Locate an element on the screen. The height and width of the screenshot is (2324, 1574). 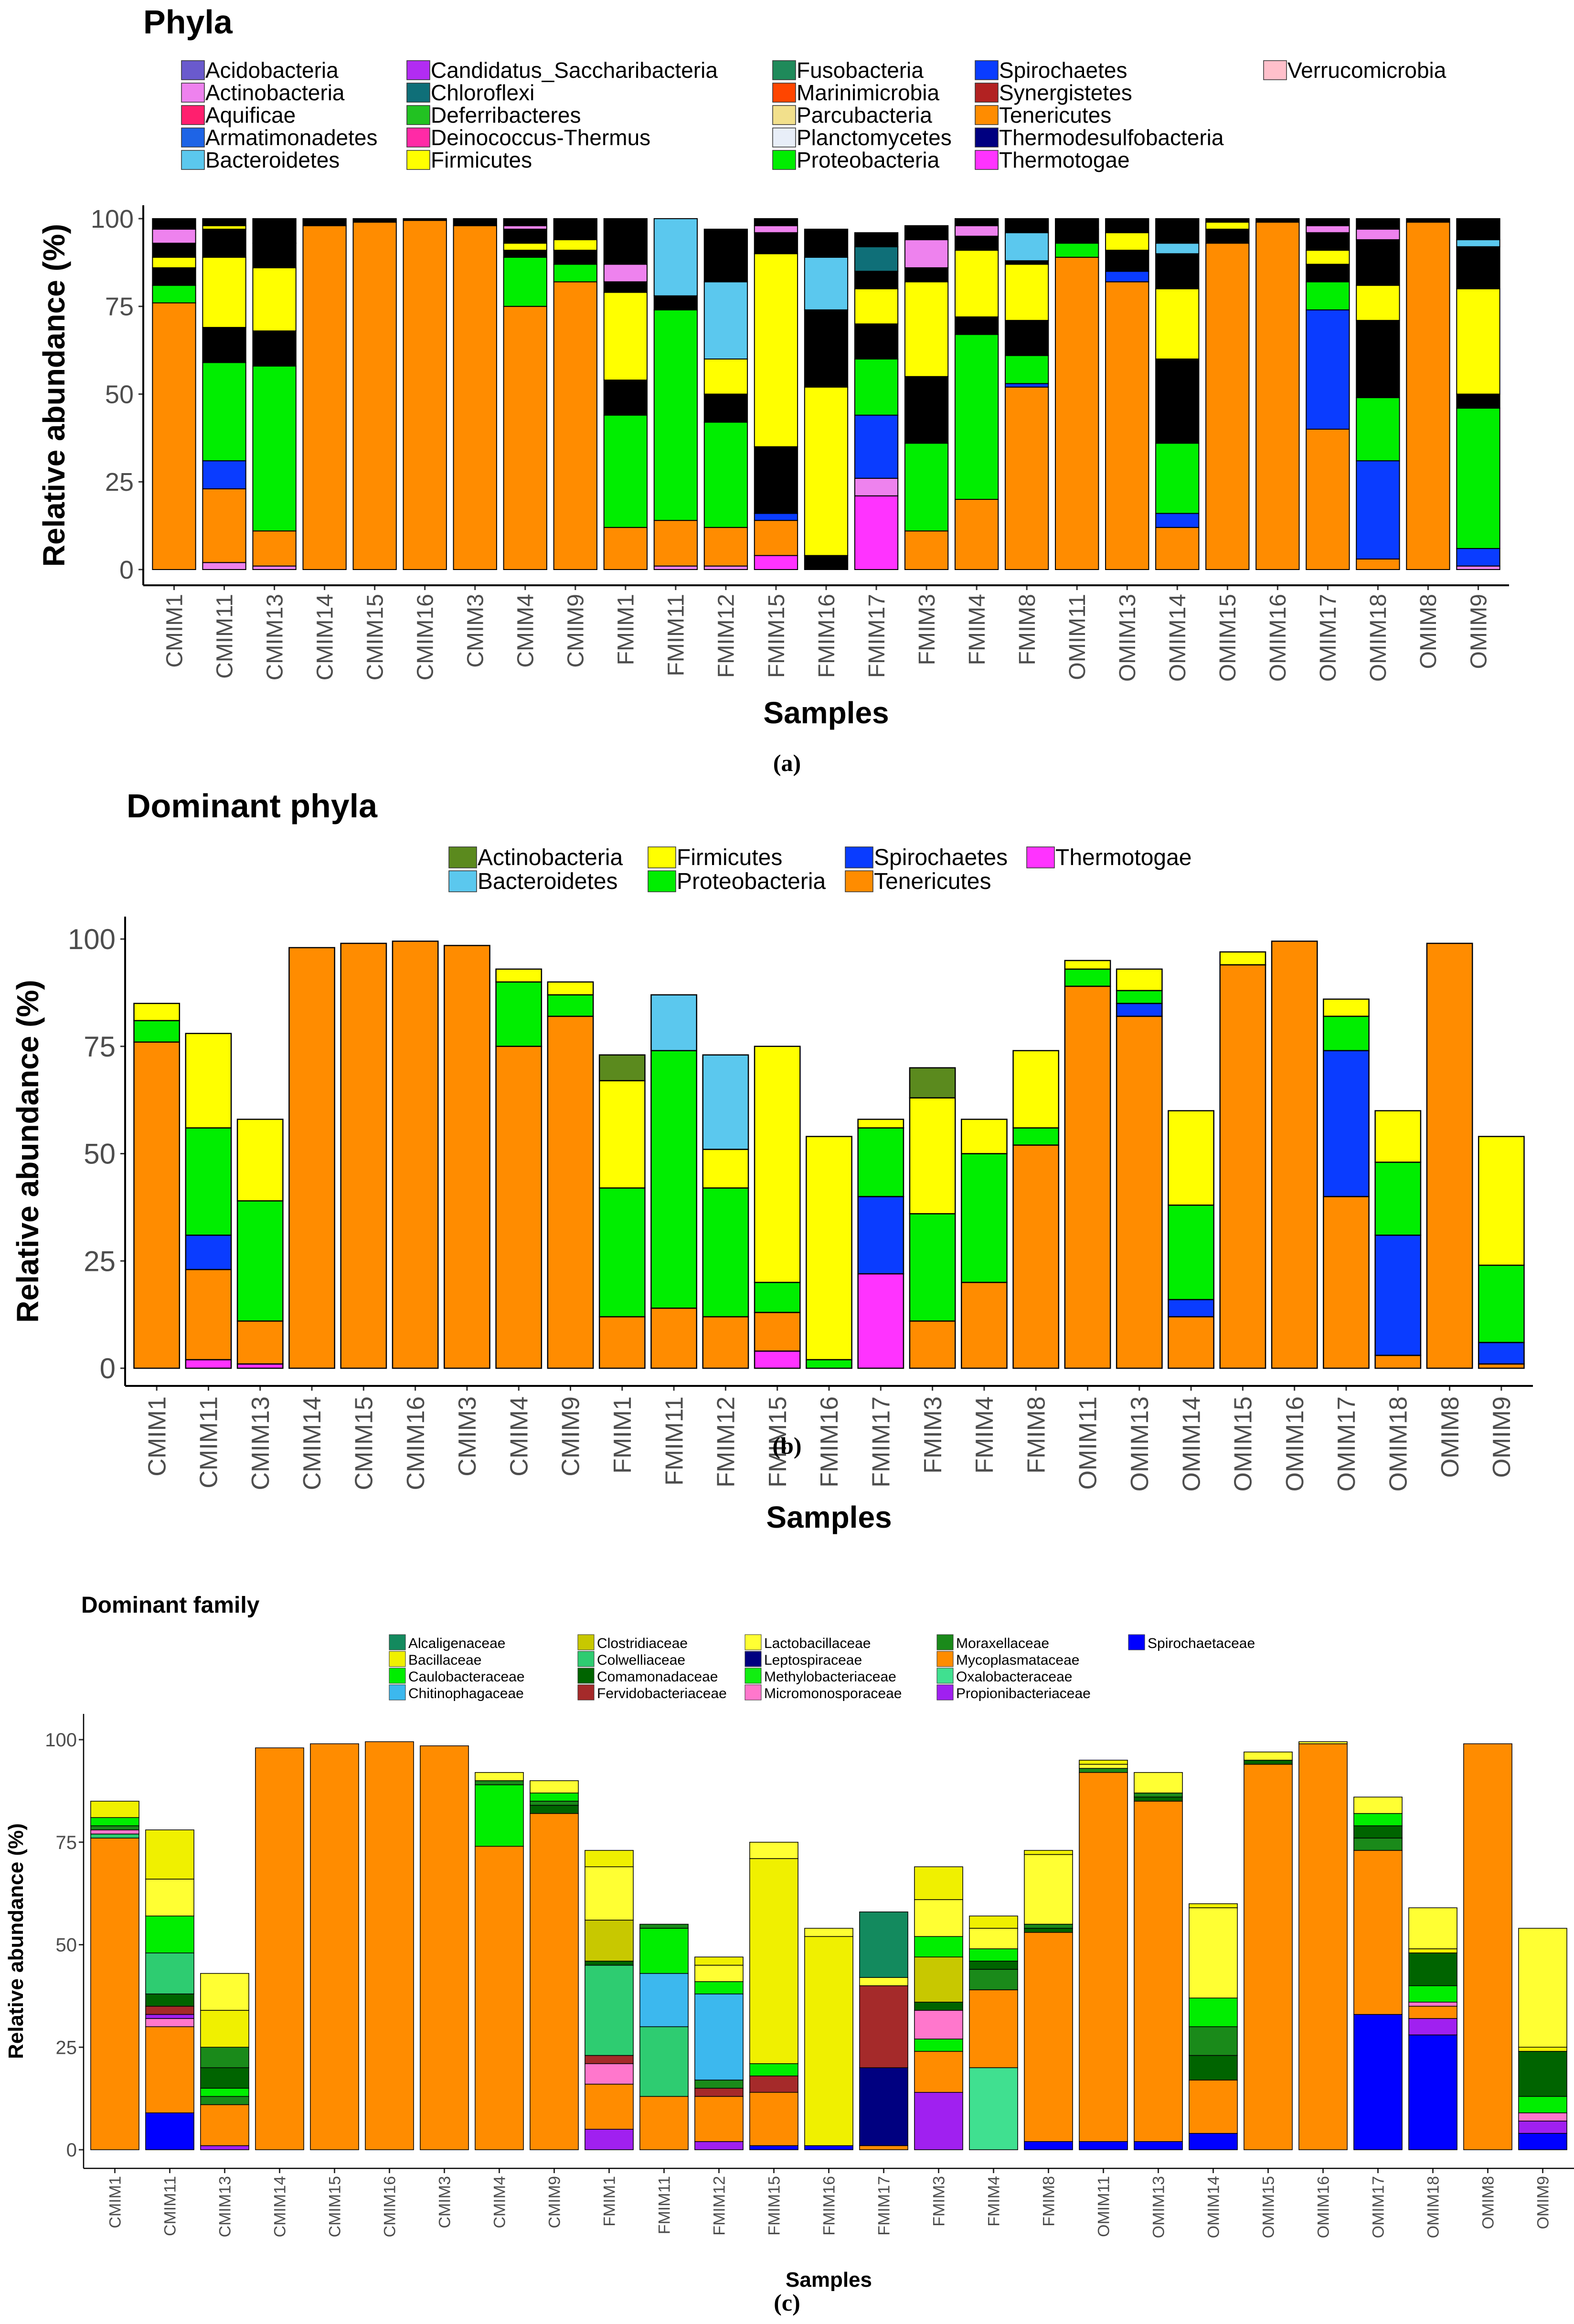
a-legend-label-candidatus-saccharibacteria: Candidatus_Saccharibacteria is located at coordinates (574, 70).